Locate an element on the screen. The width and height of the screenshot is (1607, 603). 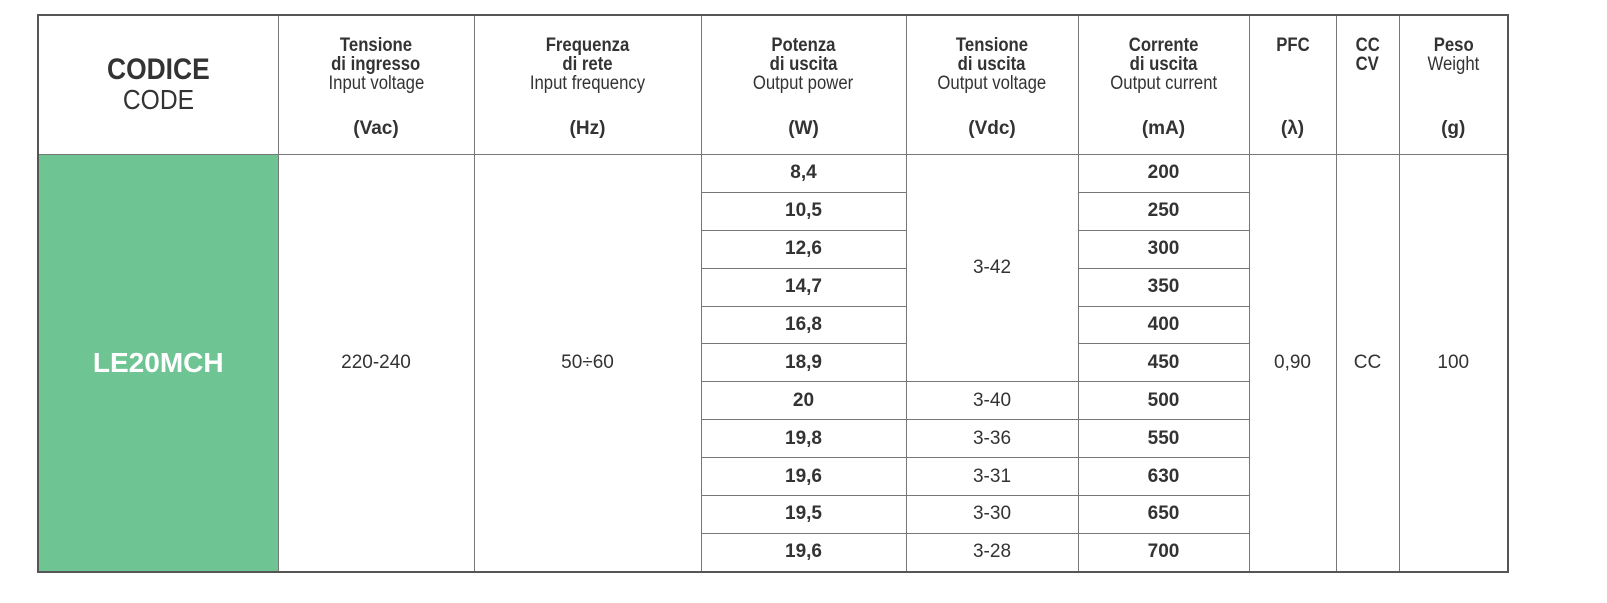
code-cell: LE20MCH is located at coordinates (158, 363).